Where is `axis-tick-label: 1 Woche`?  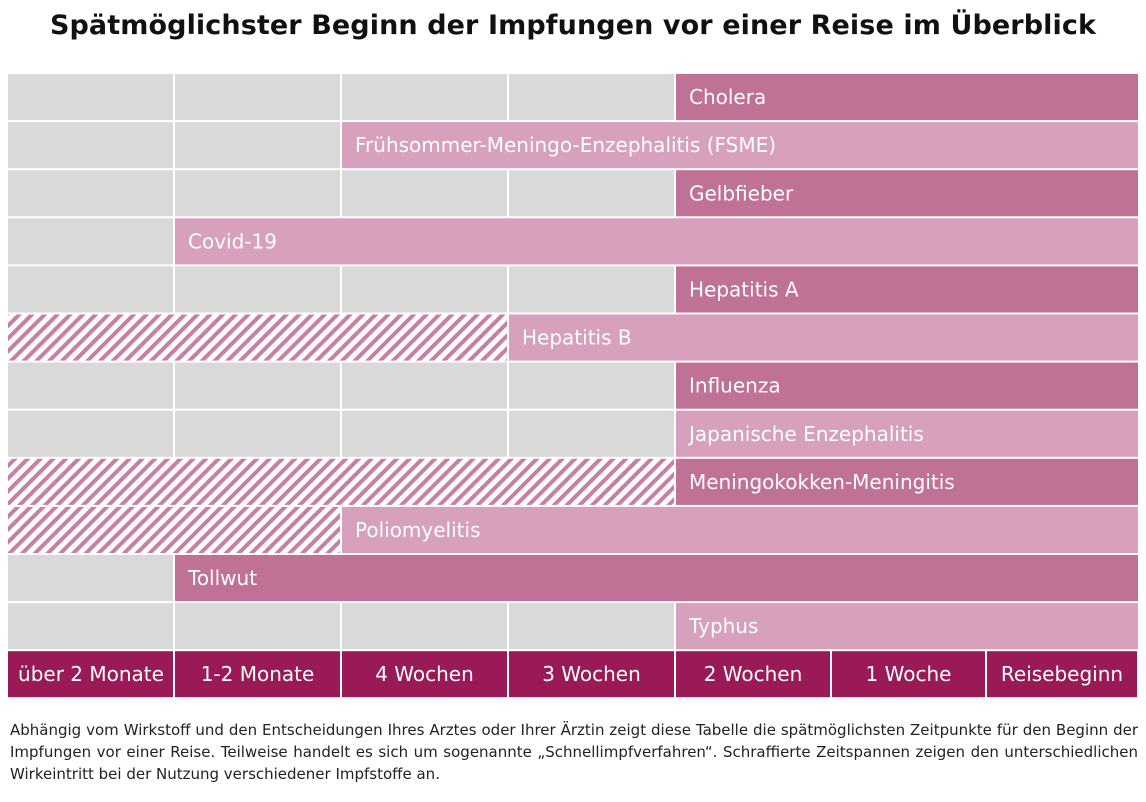 axis-tick-label: 1 Woche is located at coordinates (909, 674).